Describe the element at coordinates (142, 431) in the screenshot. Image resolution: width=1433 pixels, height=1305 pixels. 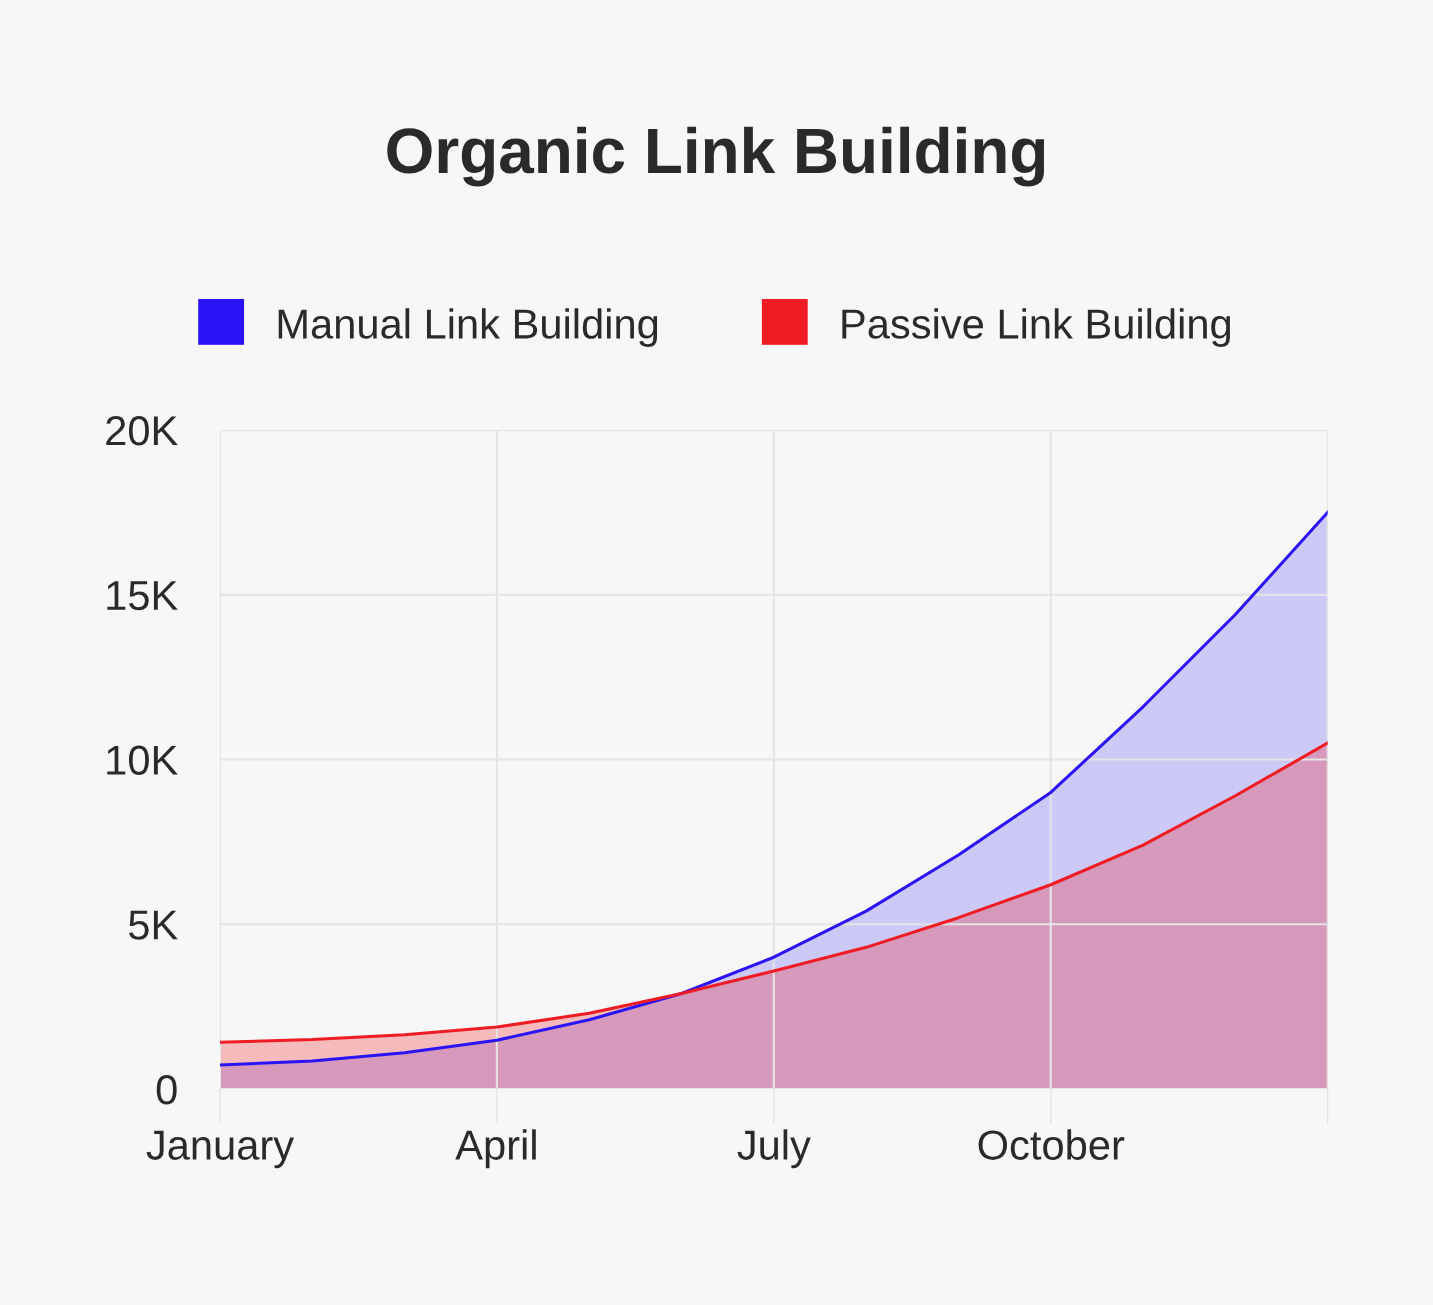
I see `y-tick-label: 20K` at that location.